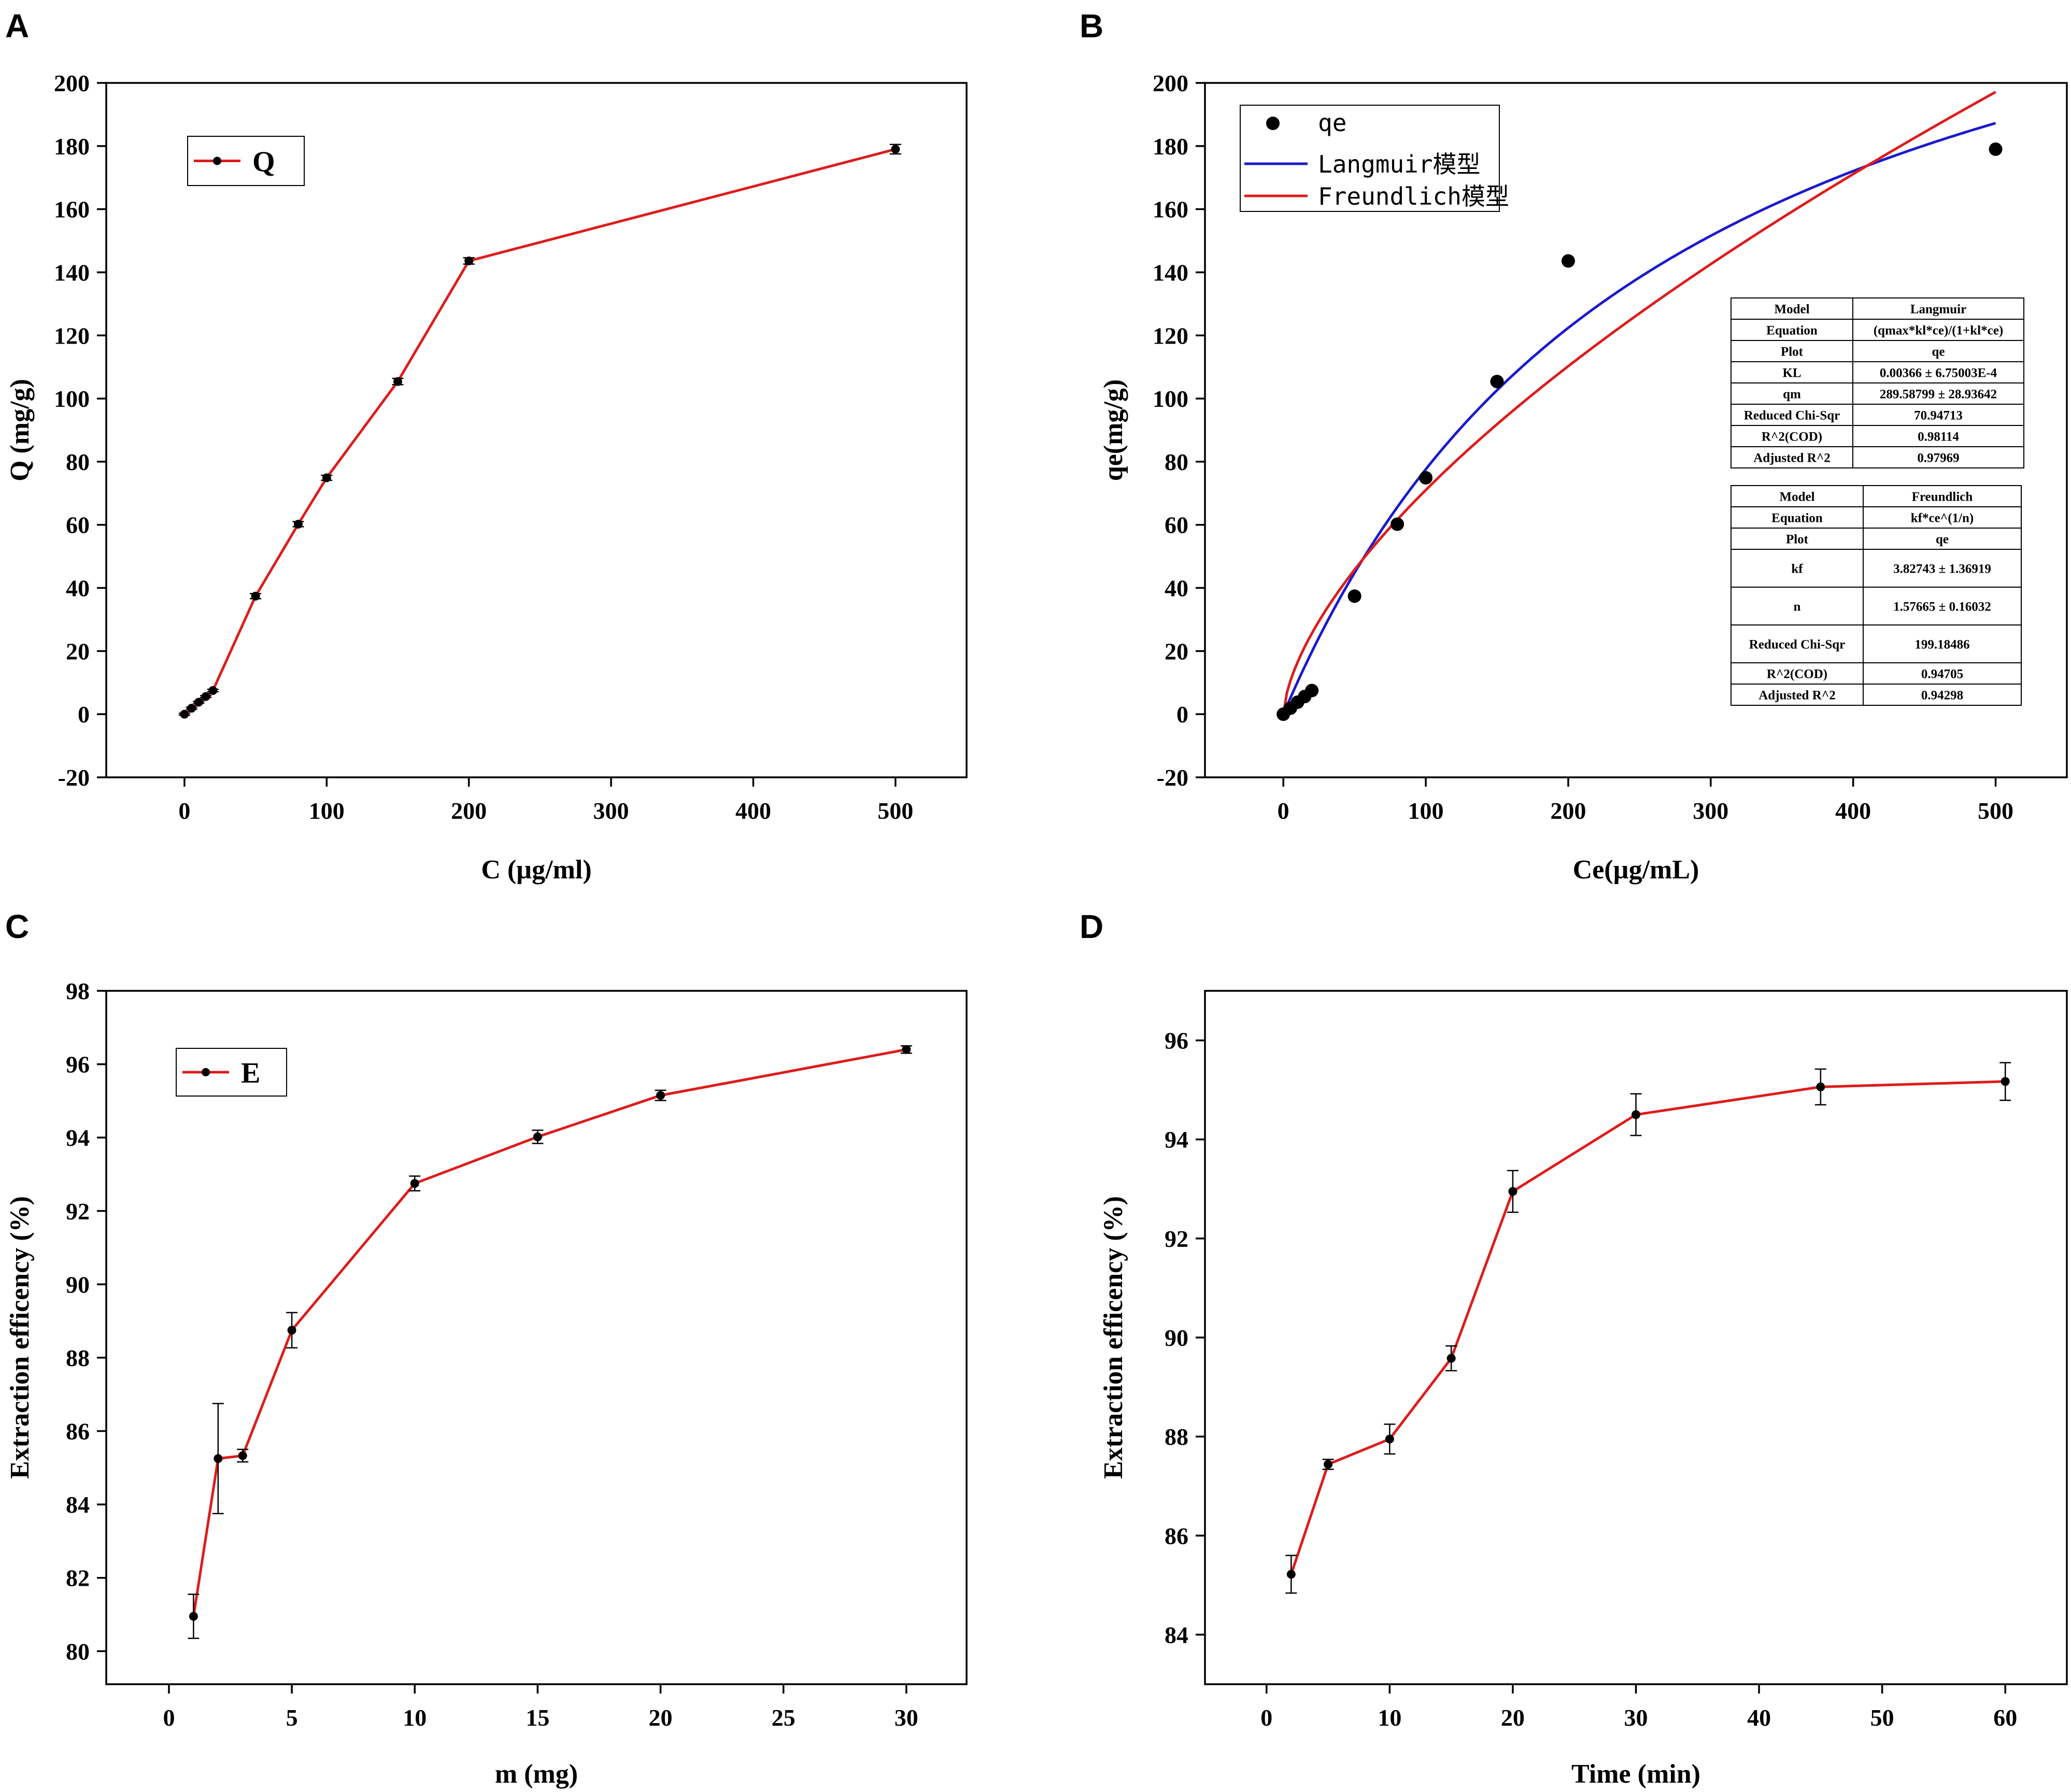  What do you see at coordinates (1170, 272) in the screenshot?
I see `y-tick-label: 140` at bounding box center [1170, 272].